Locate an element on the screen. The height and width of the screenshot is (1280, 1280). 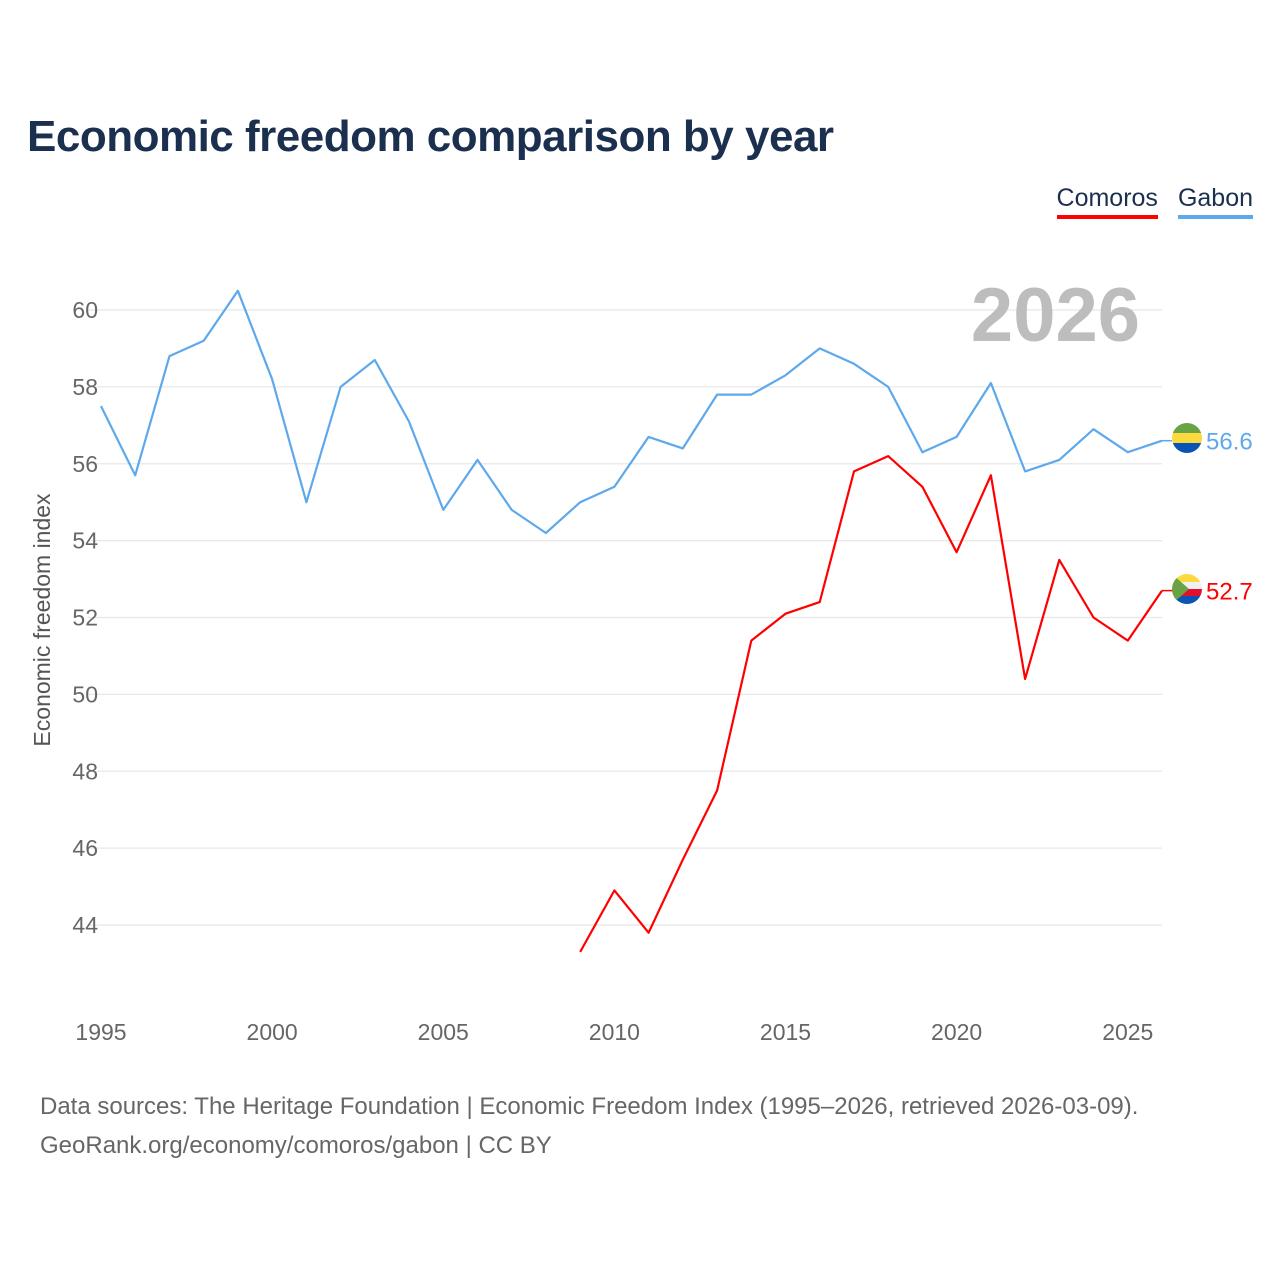
y-tick-label: 46 is located at coordinates (85, 848).